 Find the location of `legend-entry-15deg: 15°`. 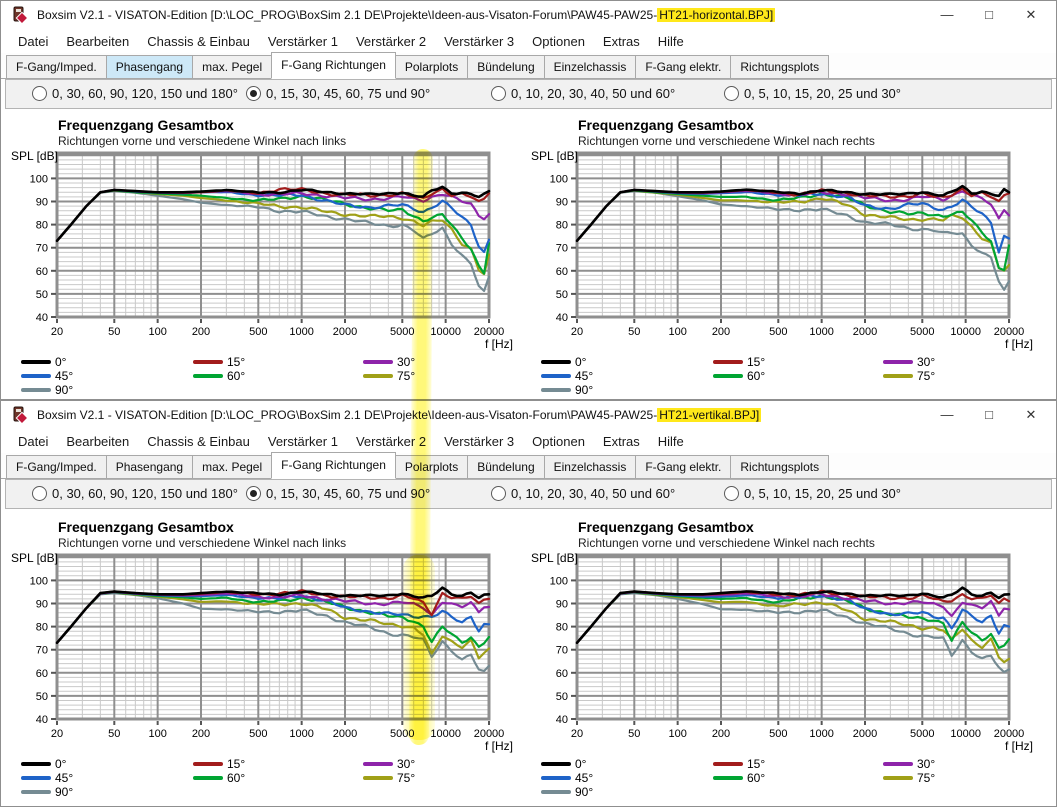

legend-entry-15deg: 15° is located at coordinates (219, 764).